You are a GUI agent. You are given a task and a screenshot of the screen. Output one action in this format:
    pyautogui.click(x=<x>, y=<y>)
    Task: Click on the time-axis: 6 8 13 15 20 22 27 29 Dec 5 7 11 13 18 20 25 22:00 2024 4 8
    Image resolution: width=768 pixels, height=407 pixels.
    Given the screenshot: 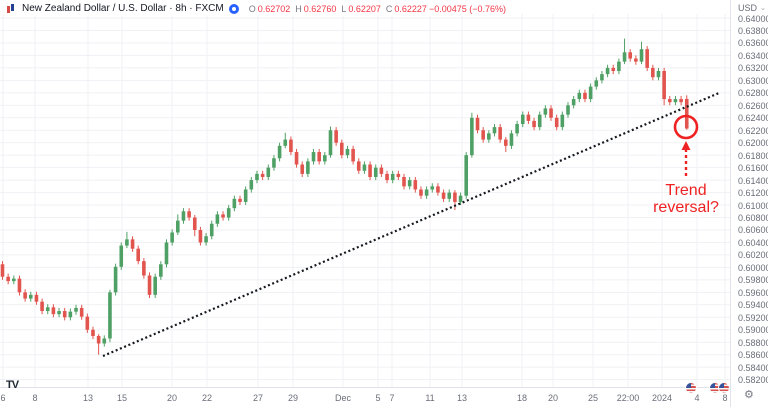 What is the action you would take?
    pyautogui.click(x=384, y=397)
    